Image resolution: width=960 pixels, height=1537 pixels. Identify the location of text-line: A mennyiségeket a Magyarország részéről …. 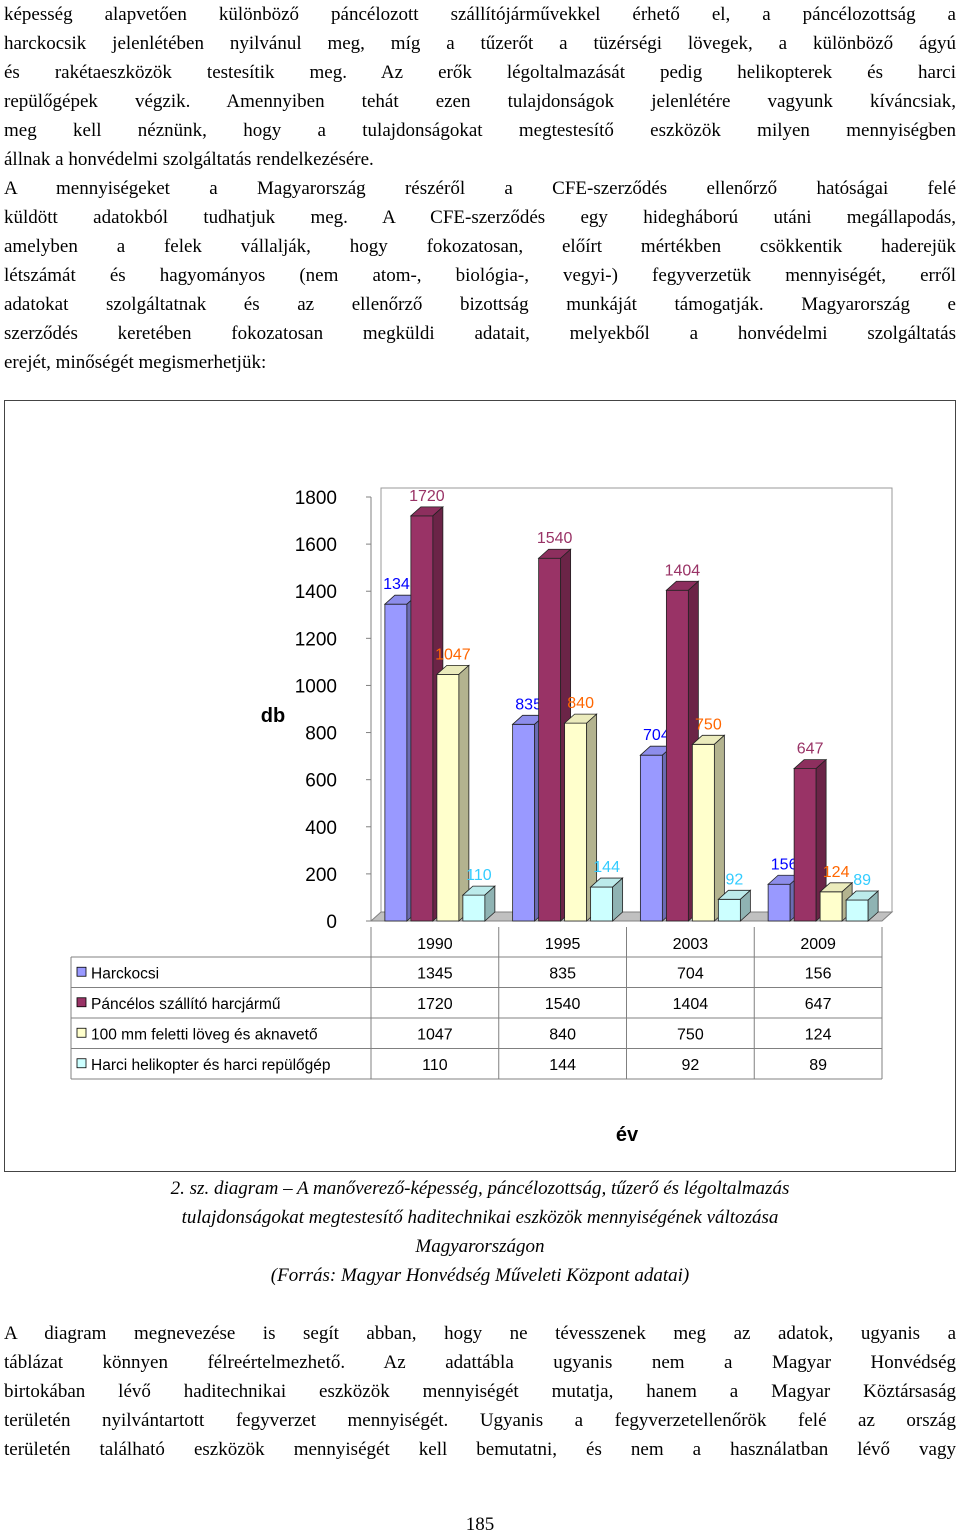
(480, 188).